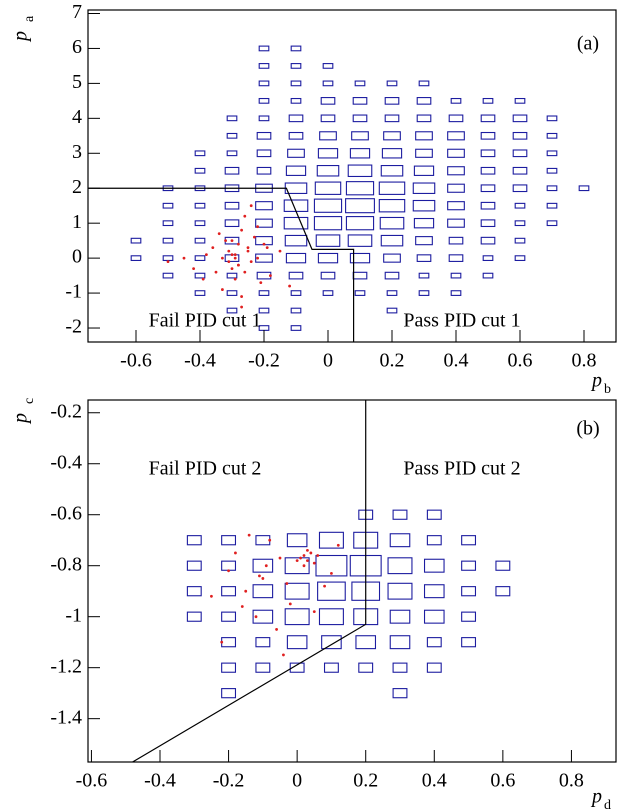  I want to click on y-label-symbol: p, so click(21, 37).